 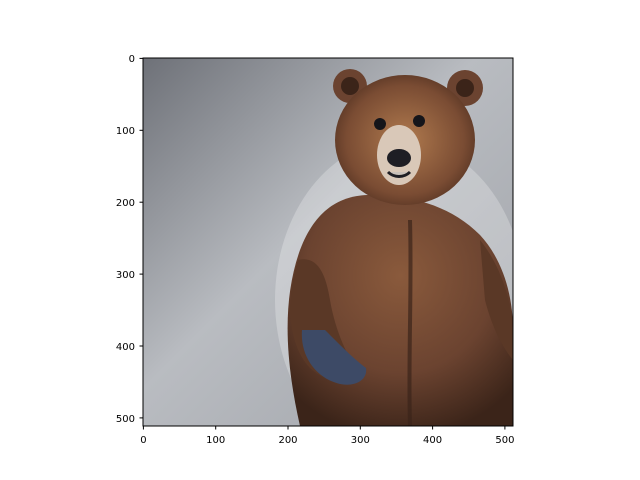 What do you see at coordinates (327, 436) in the screenshot?
I see `x-axis: 0 100 200 300 400 500` at bounding box center [327, 436].